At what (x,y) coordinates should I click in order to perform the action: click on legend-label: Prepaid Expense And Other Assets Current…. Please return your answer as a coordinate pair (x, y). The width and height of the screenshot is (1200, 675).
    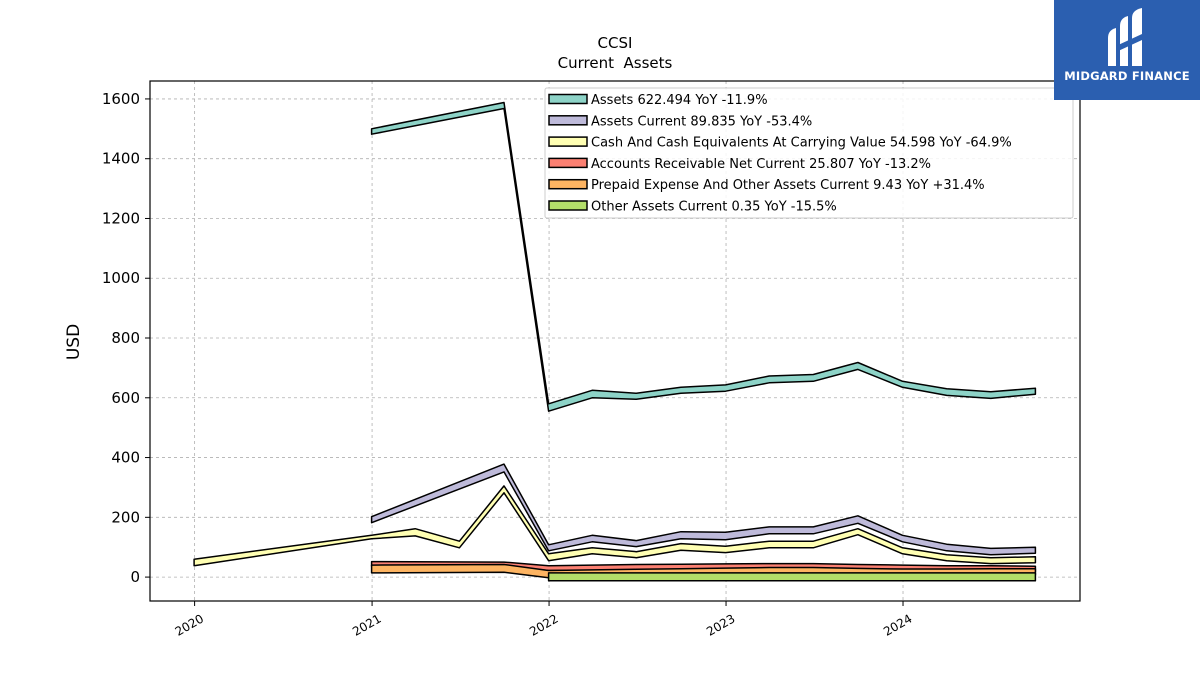
    Looking at the image, I should click on (788, 185).